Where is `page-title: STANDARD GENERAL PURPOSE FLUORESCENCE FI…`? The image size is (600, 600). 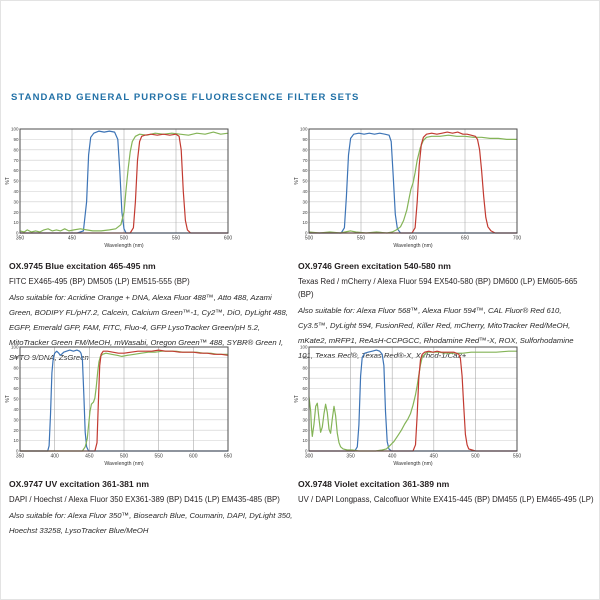
page-title: STANDARD GENERAL PURPOSE FLUORESCENCE FI… is located at coordinates (185, 97).